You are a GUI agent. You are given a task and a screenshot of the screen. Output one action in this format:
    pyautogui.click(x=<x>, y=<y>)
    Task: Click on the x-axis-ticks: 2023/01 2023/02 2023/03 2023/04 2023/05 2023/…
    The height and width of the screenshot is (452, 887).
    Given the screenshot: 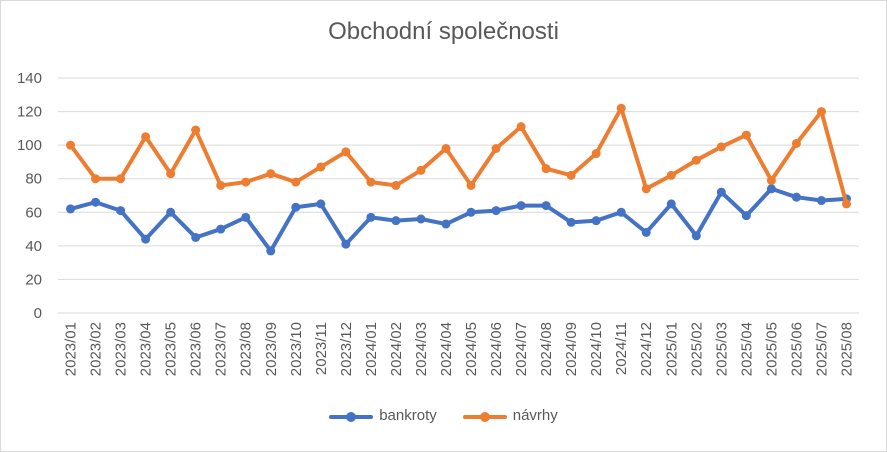 What is the action you would take?
    pyautogui.click(x=459, y=349)
    